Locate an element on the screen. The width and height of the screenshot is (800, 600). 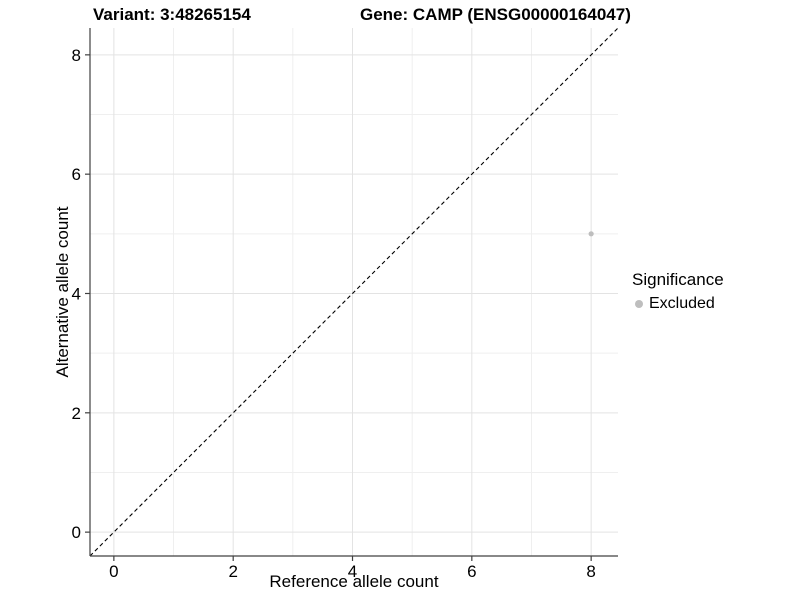
x-axis-title: Reference allele count is located at coordinates (354, 581).